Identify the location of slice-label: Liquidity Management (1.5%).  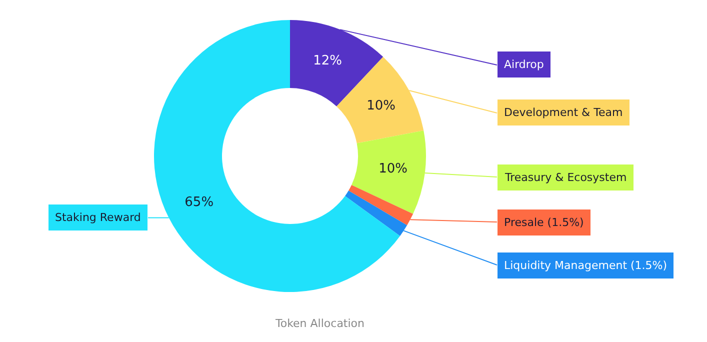
(586, 265).